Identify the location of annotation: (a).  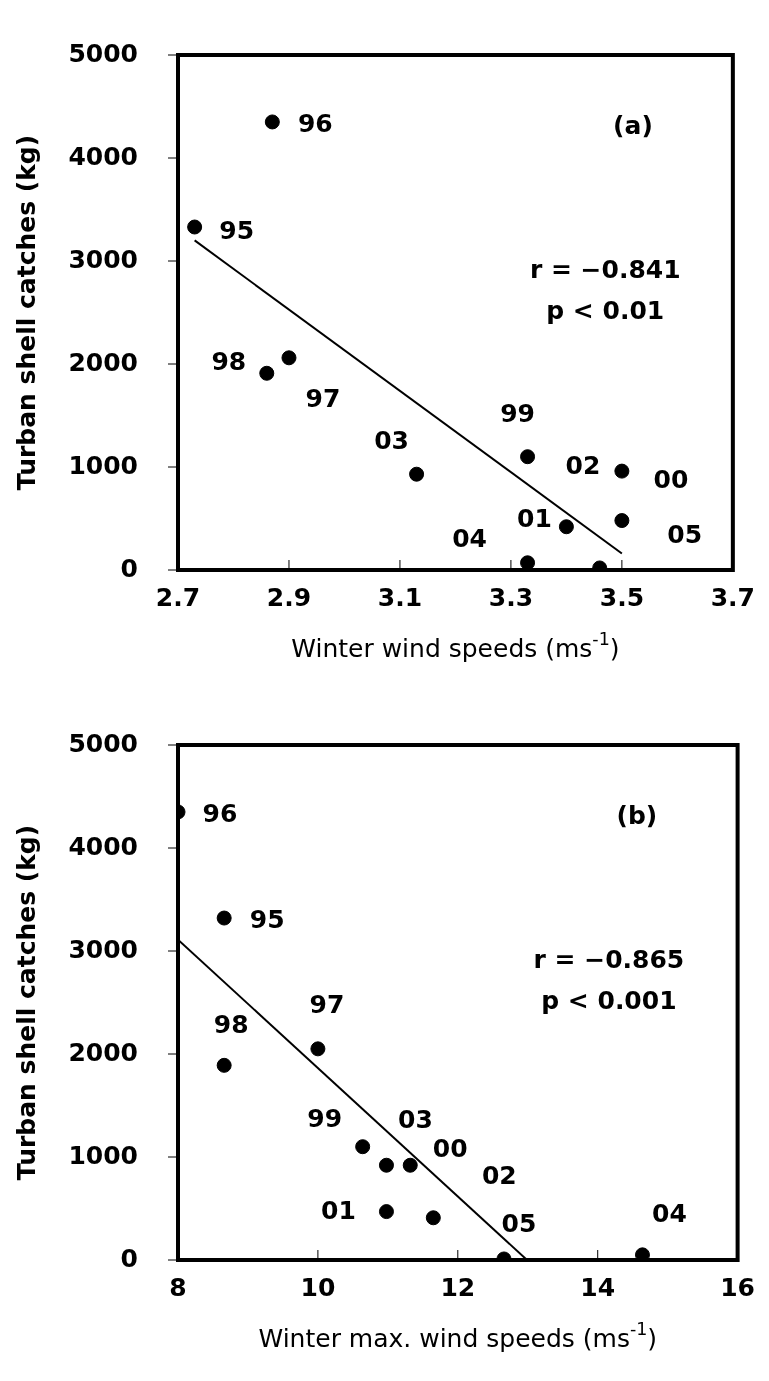
(633, 125).